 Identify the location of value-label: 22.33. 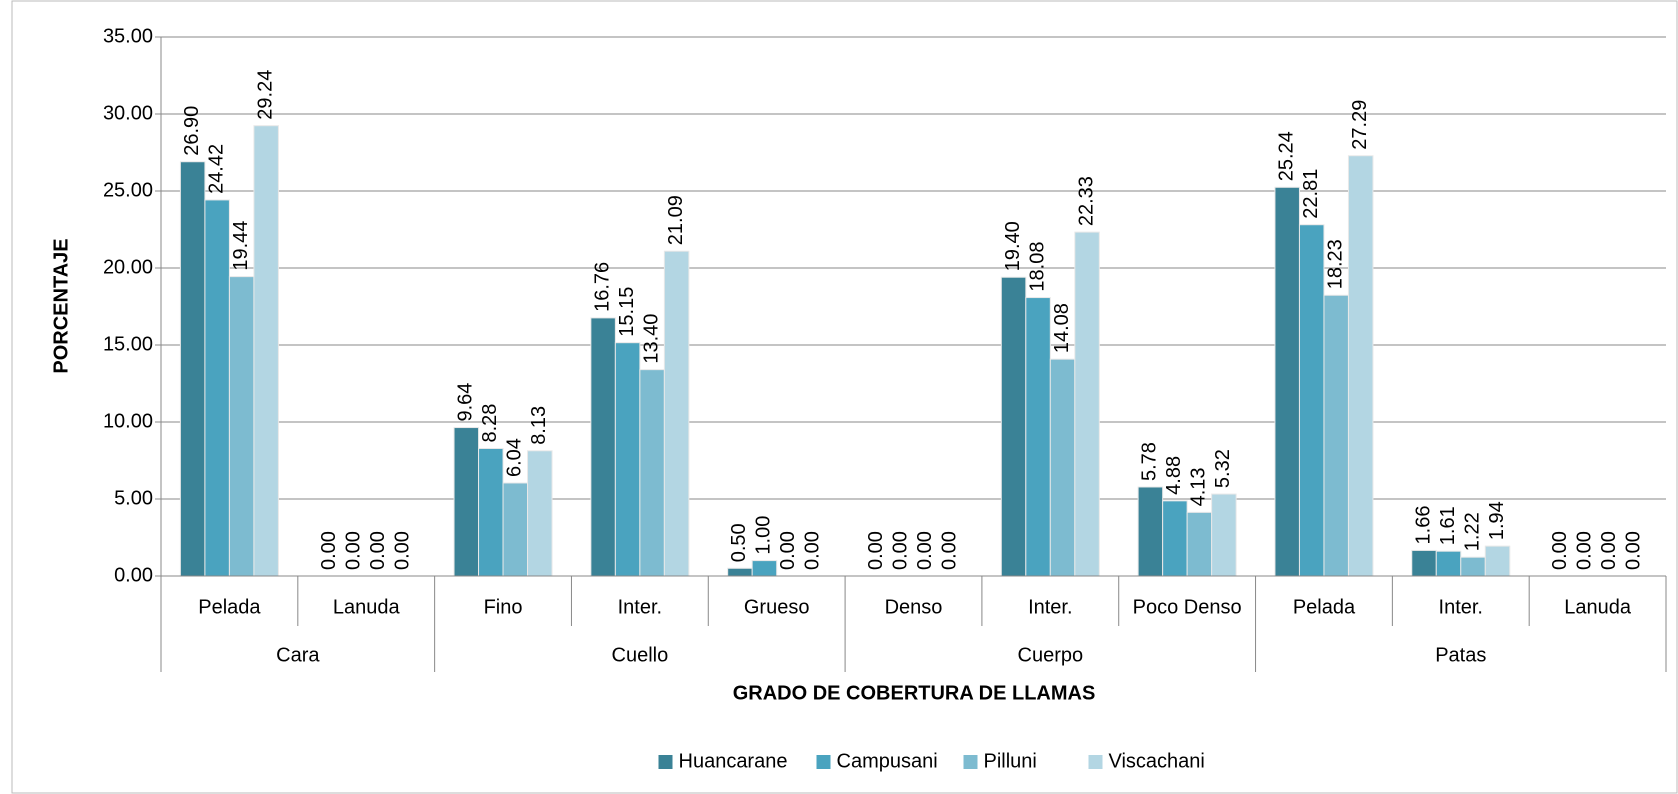
(1086, 201).